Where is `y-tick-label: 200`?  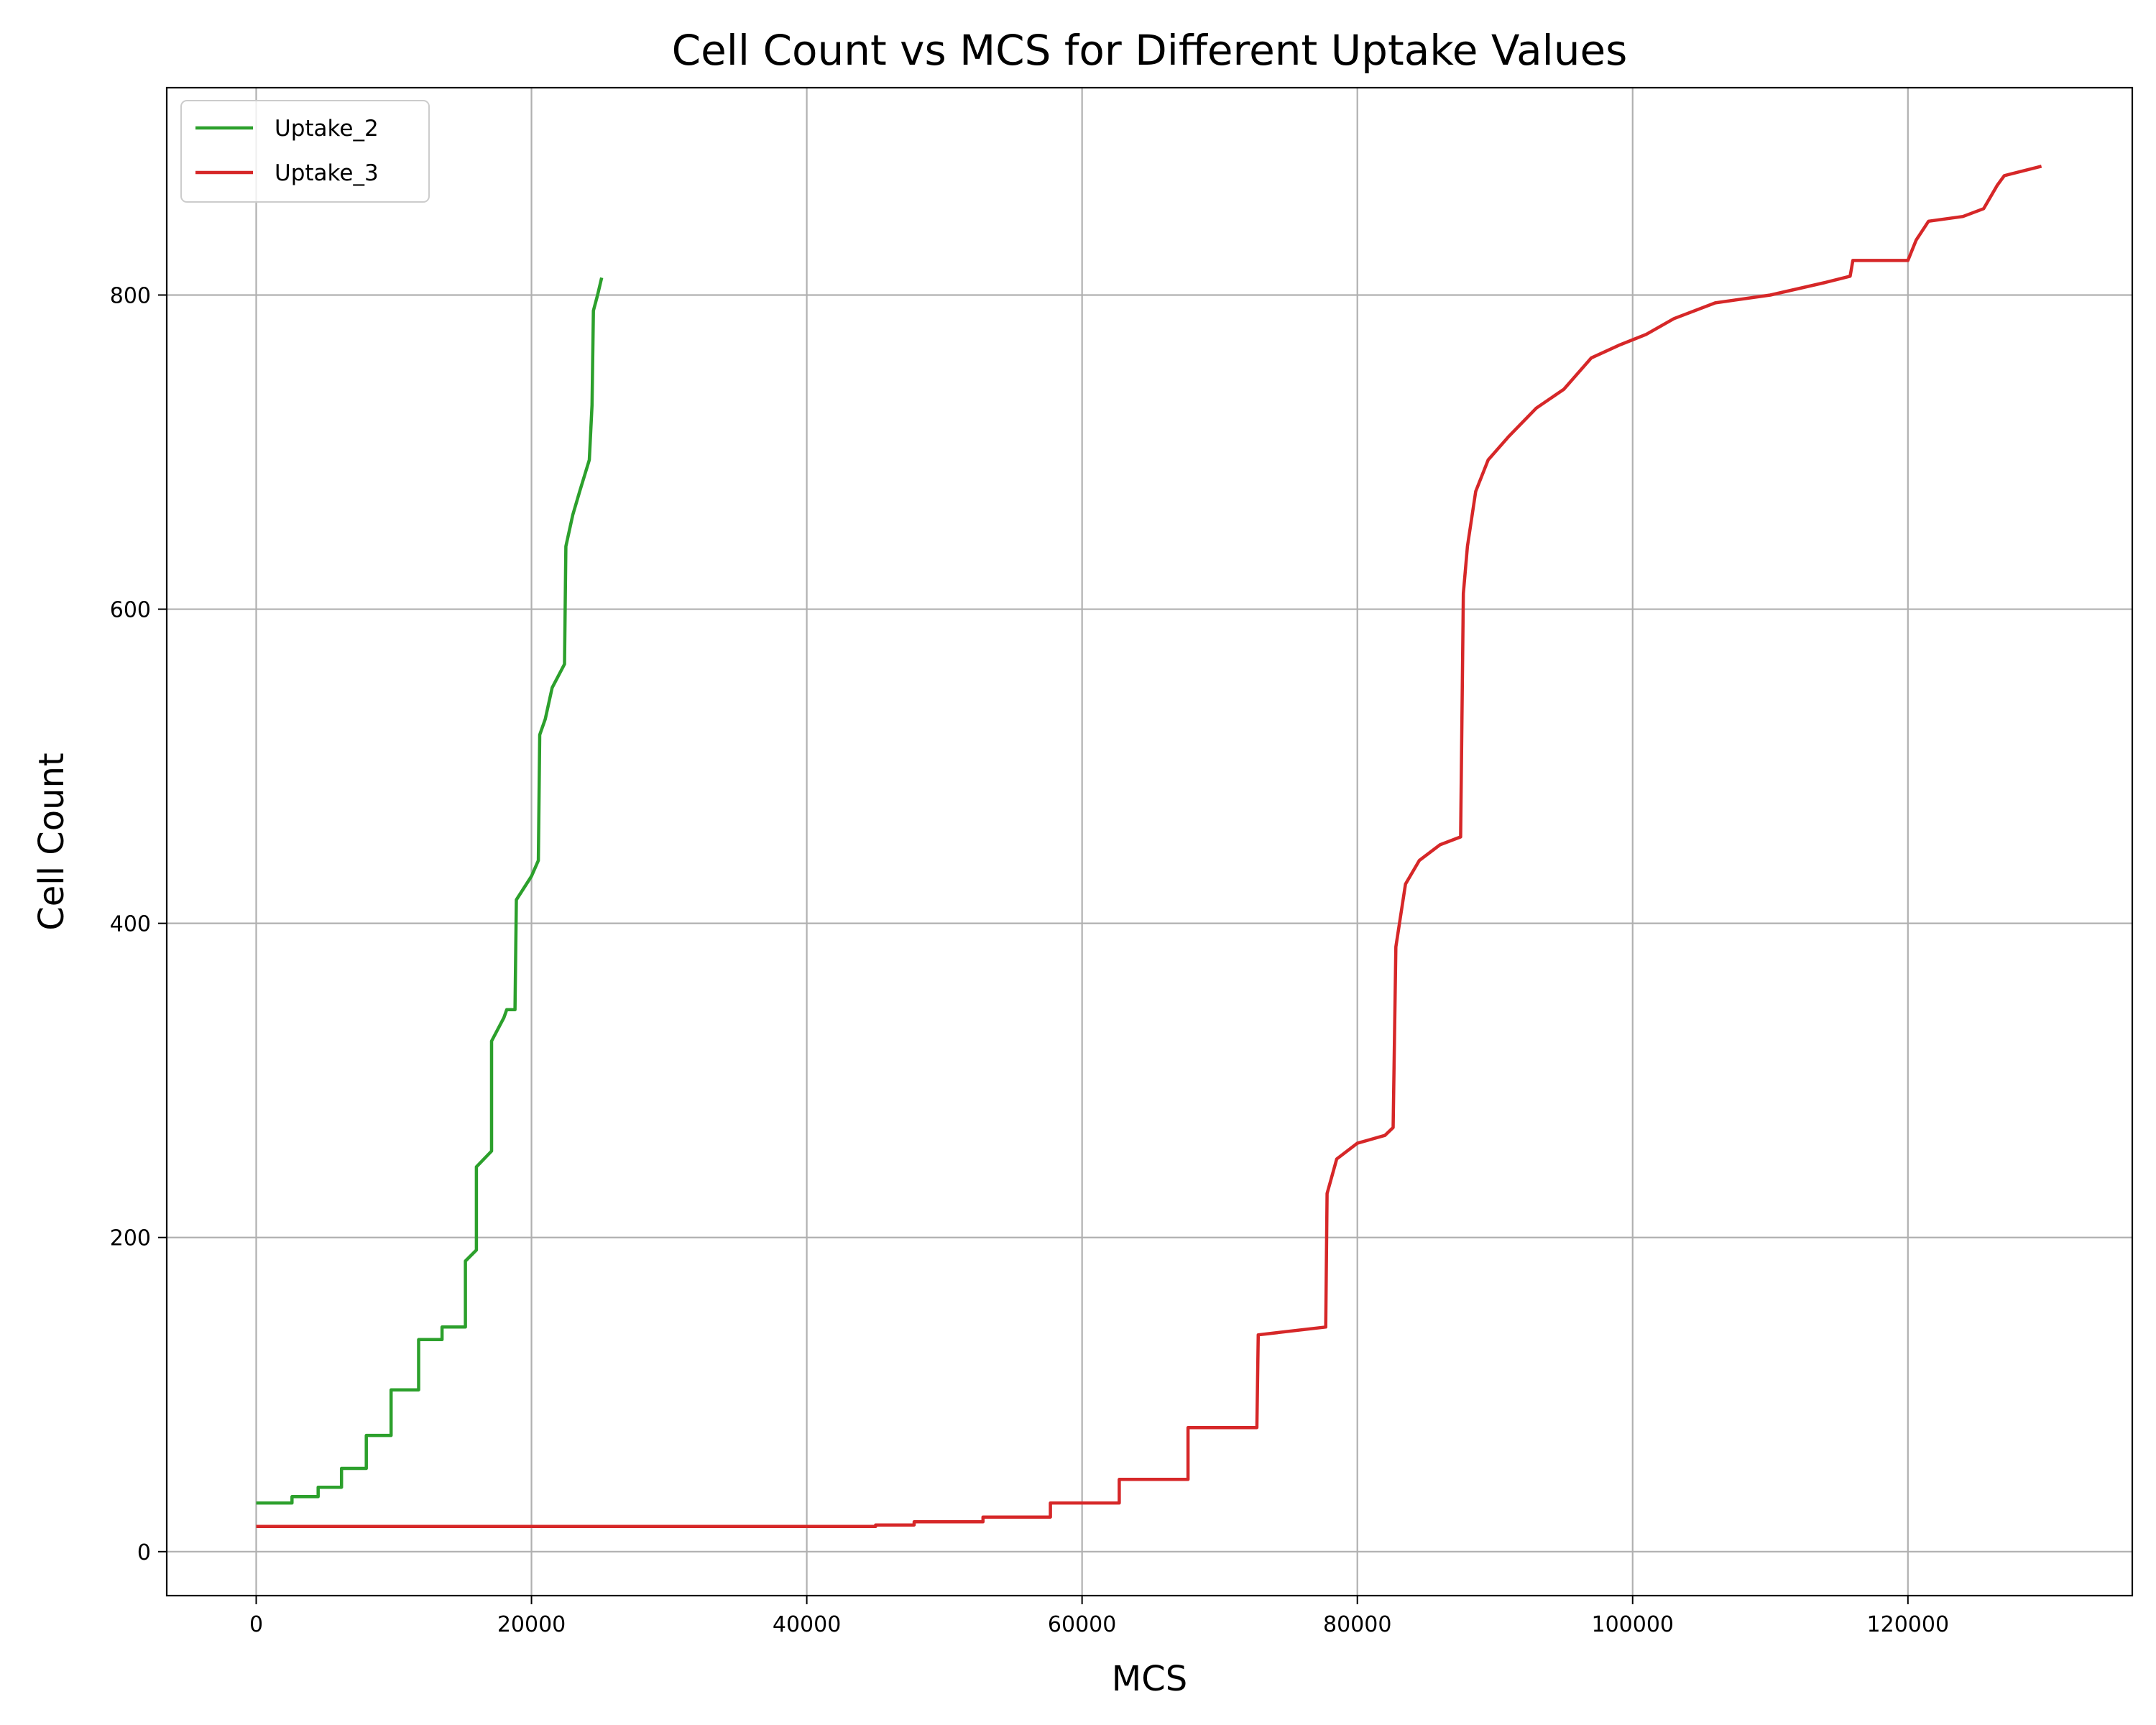
y-tick-label: 200 is located at coordinates (130, 1238).